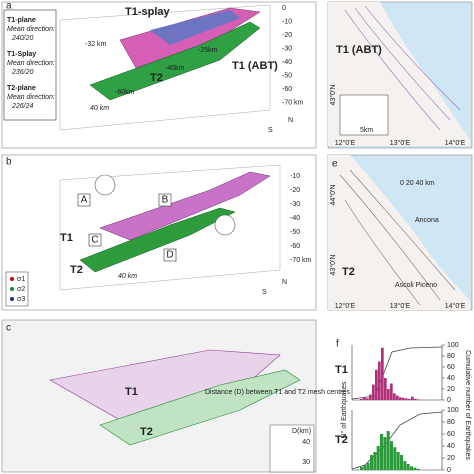  What do you see at coordinates (333, 195) in the screenshot?
I see `lat-label: 44°0'N` at bounding box center [333, 195].